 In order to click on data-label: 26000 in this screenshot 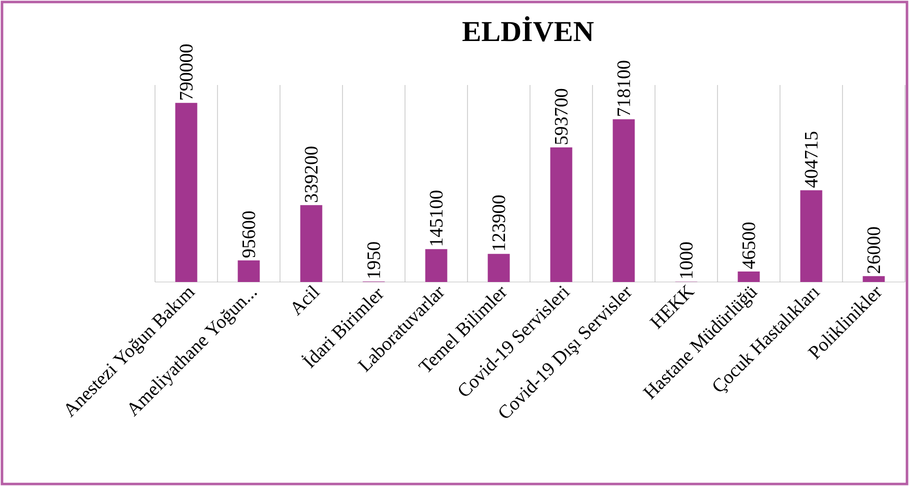, I will do `click(873, 250)`.